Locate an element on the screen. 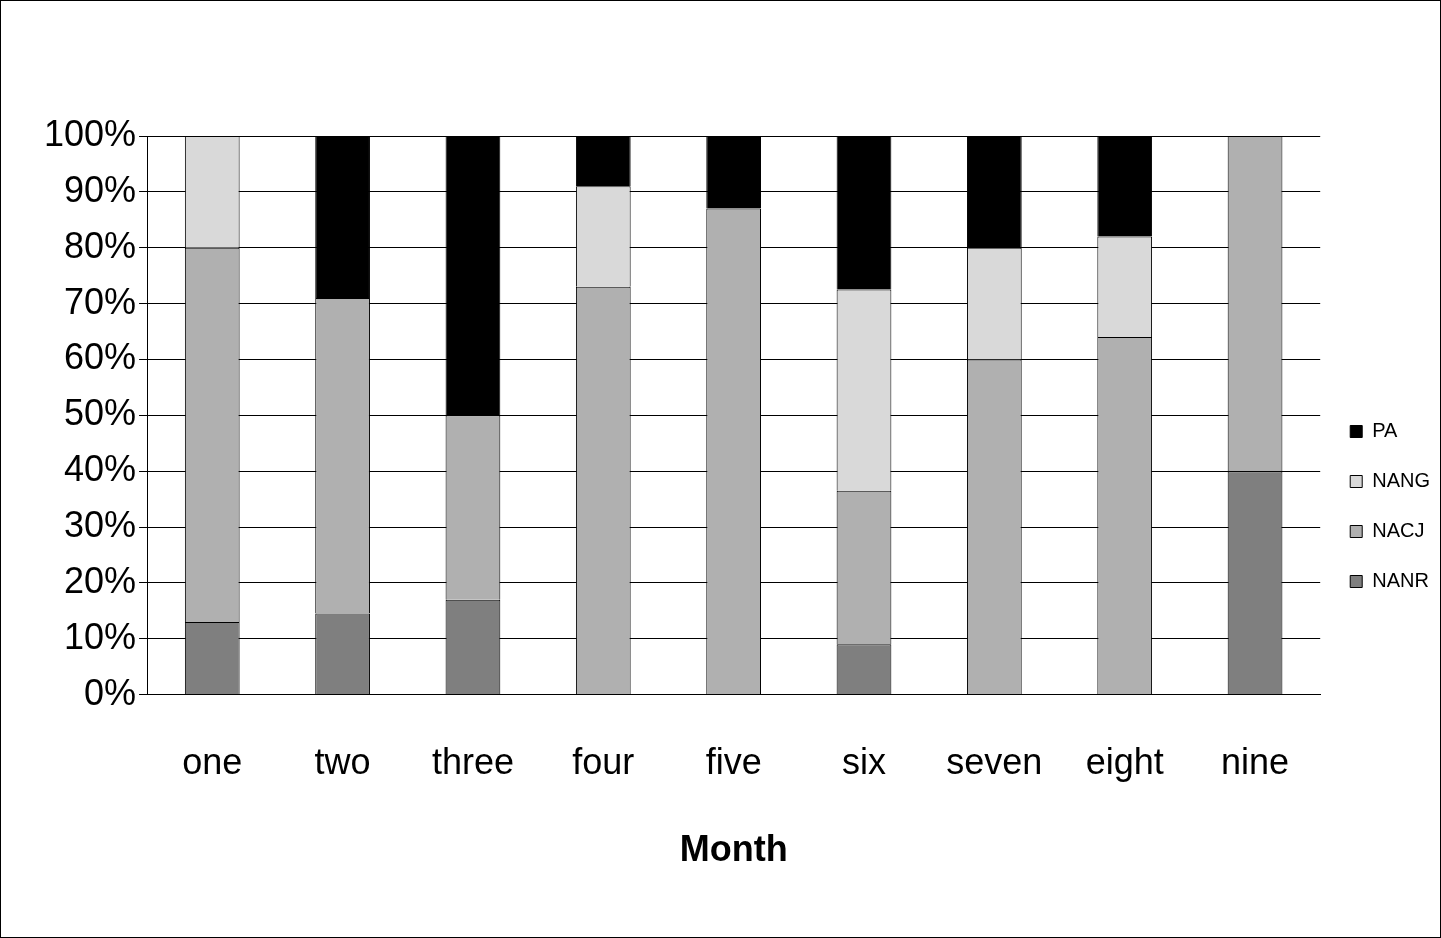  x-axis-title: Month is located at coordinates (733, 849).